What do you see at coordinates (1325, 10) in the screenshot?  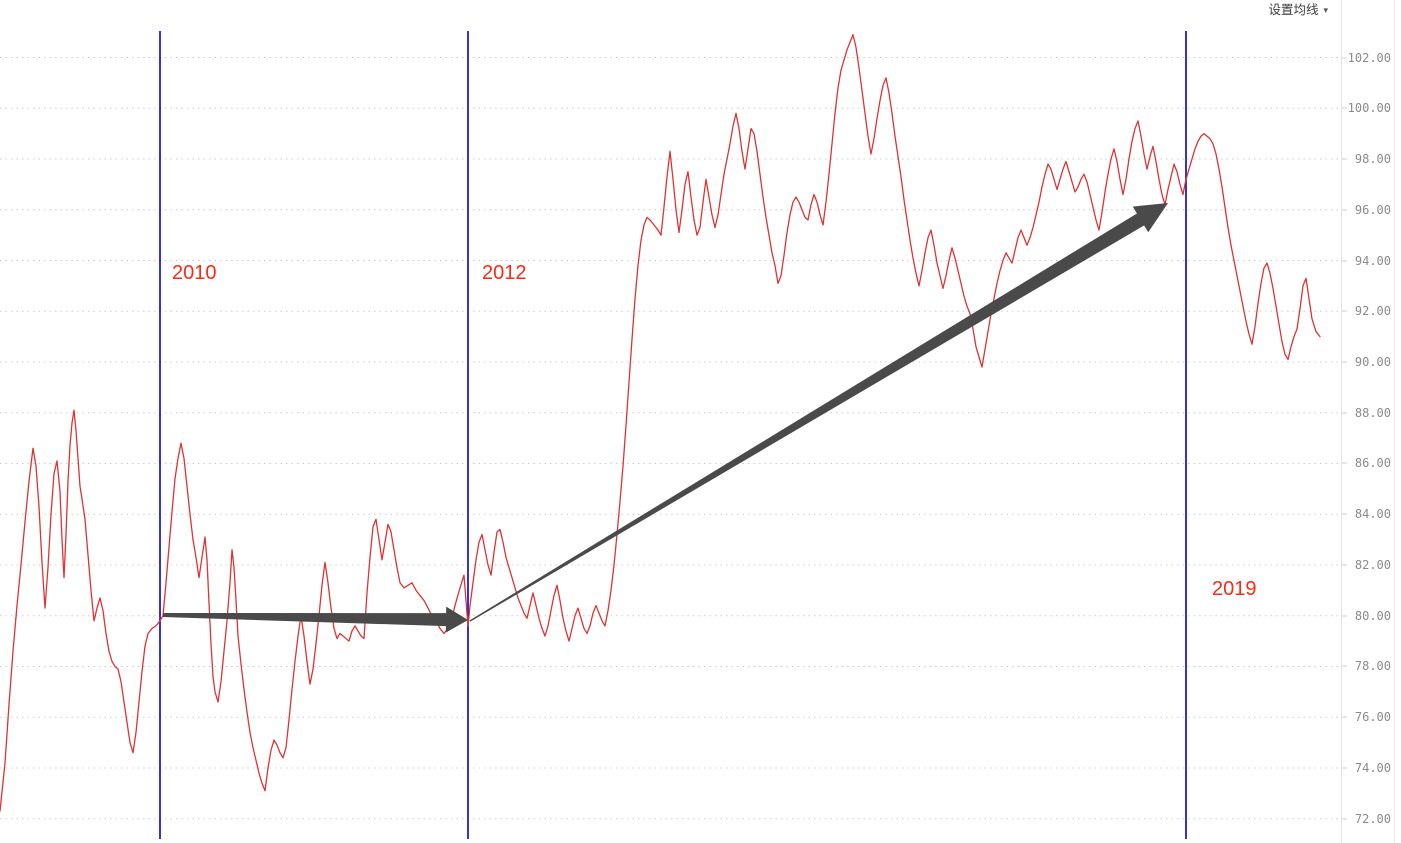 I see `chevron-down-icon: ▾` at bounding box center [1325, 10].